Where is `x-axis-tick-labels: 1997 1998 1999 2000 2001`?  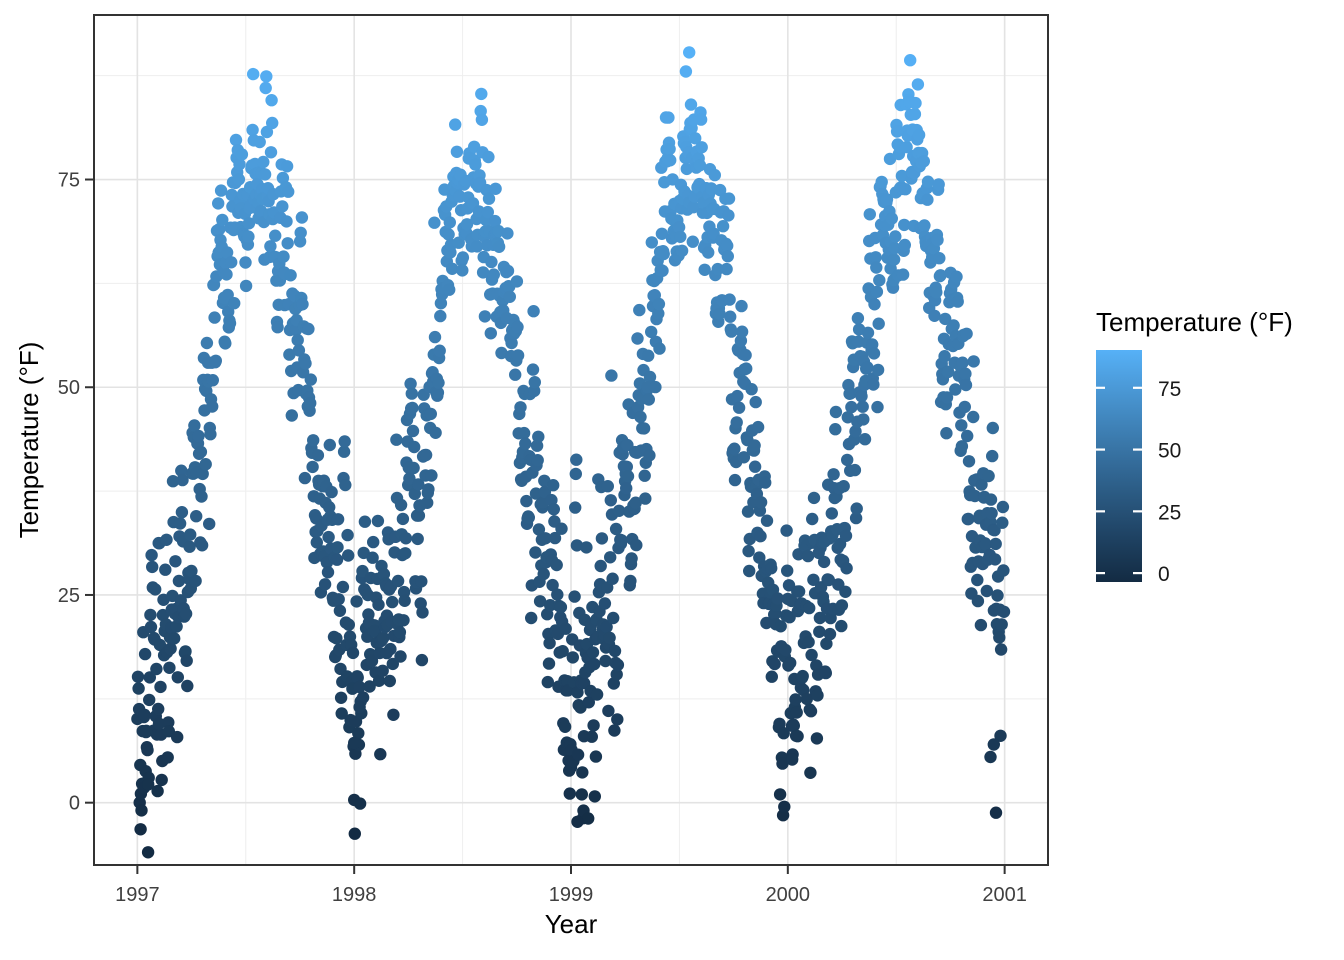 x-axis-tick-labels: 1997 1998 1999 2000 2001 is located at coordinates (571, 895).